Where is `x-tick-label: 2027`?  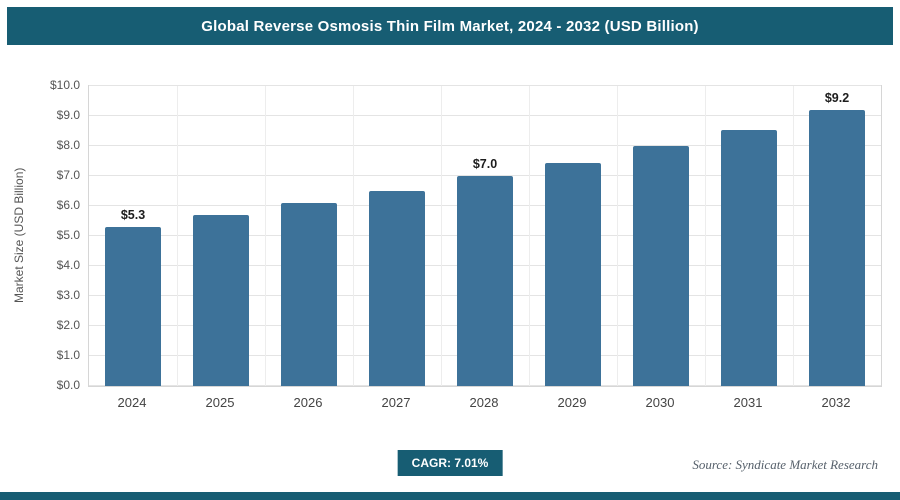 x-tick-label: 2027 is located at coordinates (396, 402).